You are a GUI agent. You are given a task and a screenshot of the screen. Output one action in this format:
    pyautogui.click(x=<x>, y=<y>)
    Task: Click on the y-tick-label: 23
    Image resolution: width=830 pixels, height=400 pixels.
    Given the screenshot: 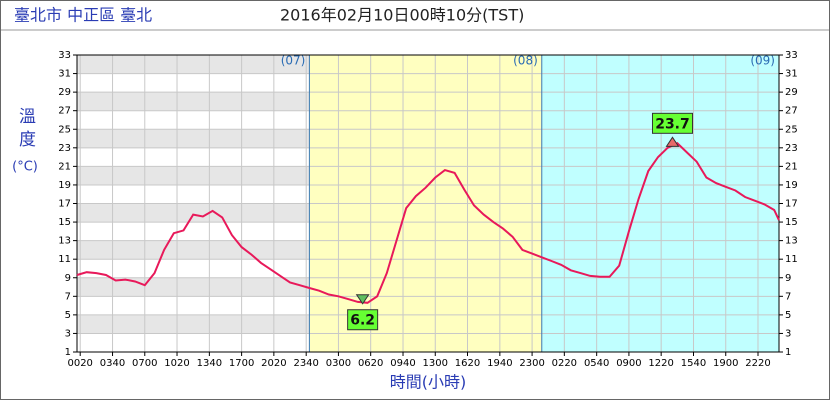 What is the action you would take?
    pyautogui.click(x=64, y=148)
    